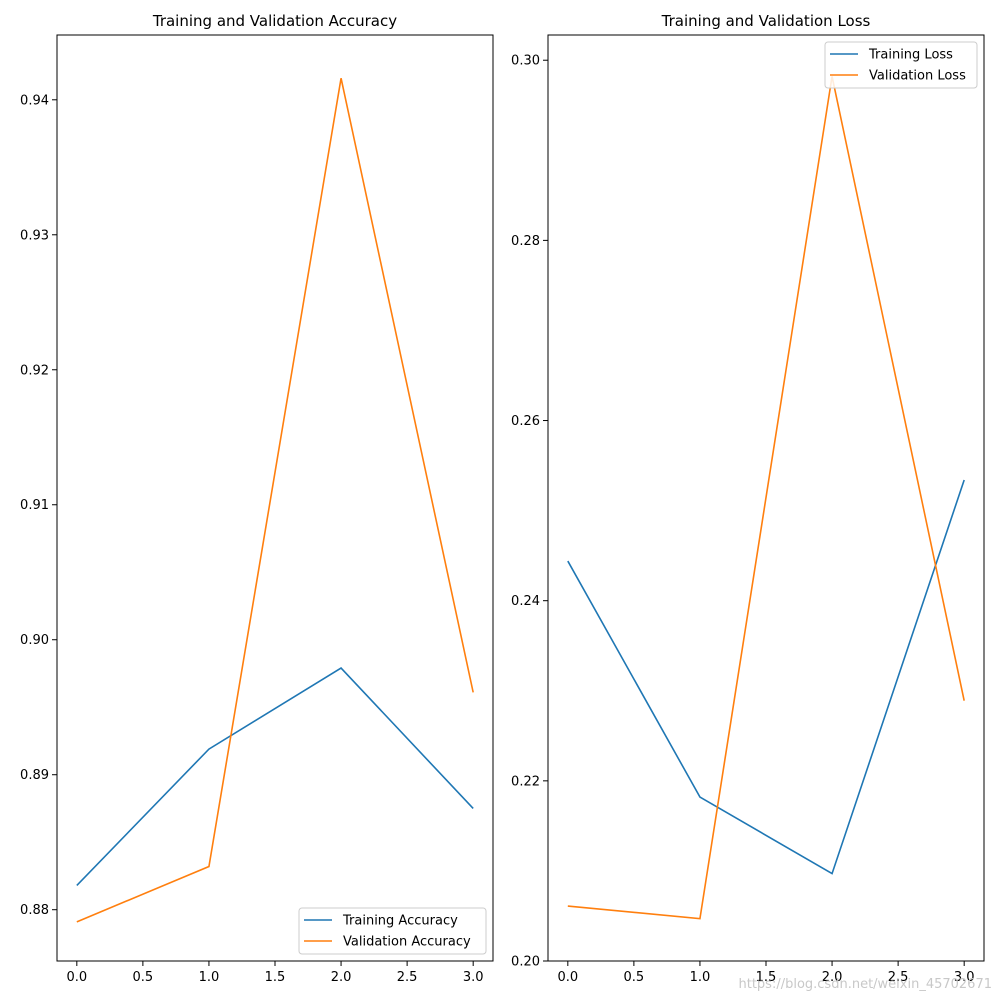 Image resolution: width=1000 pixels, height=1000 pixels. What do you see at coordinates (407, 942) in the screenshot?
I see `legend-label: Validation Accuracy` at bounding box center [407, 942].